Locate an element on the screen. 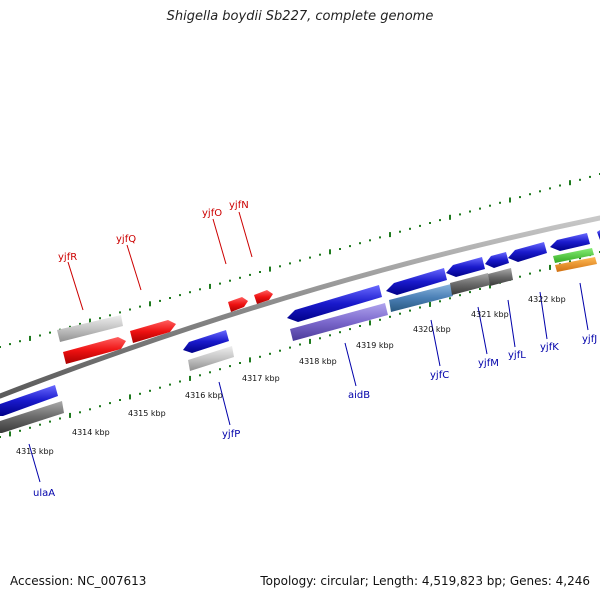 This screenshot has height=600, width=600. genome-title: Shigella boydii Sb227, complete genome is located at coordinates (300, 16).